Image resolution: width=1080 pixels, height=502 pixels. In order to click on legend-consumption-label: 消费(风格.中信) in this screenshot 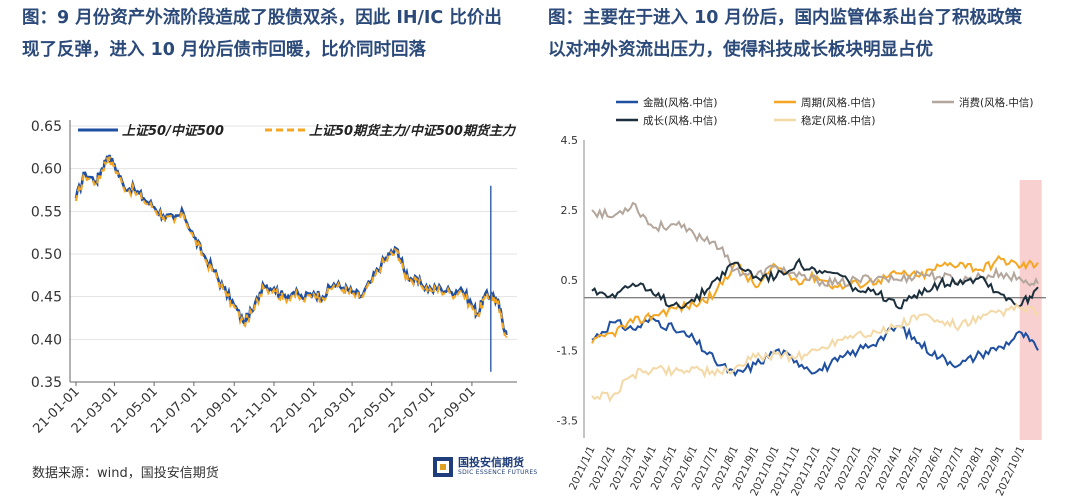, I will do `click(996, 102)`.